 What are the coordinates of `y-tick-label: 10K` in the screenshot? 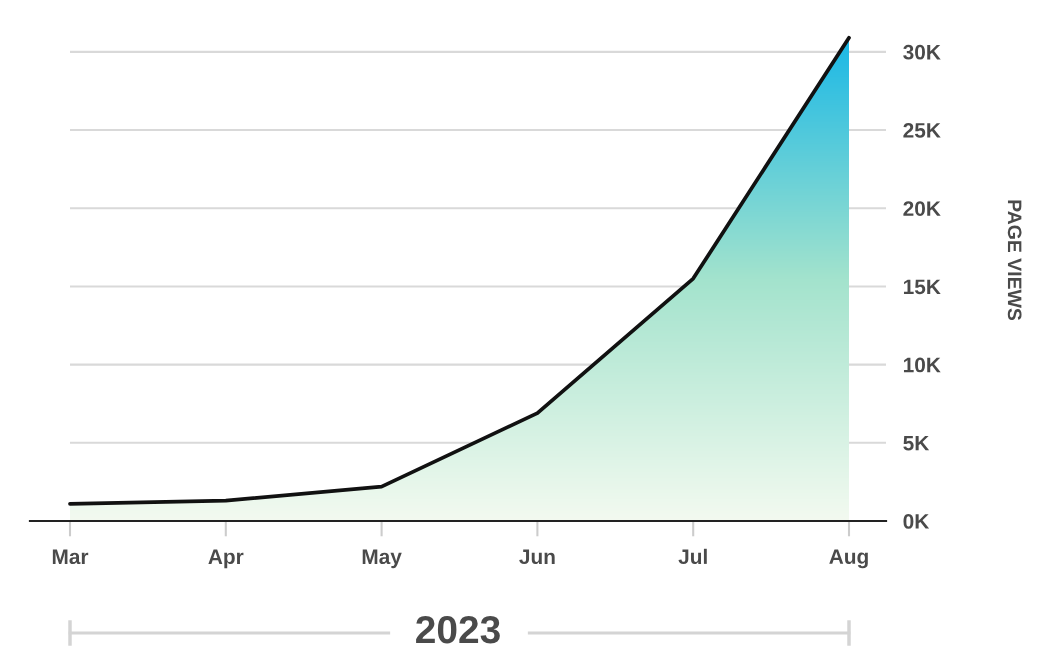 It's located at (922, 365).